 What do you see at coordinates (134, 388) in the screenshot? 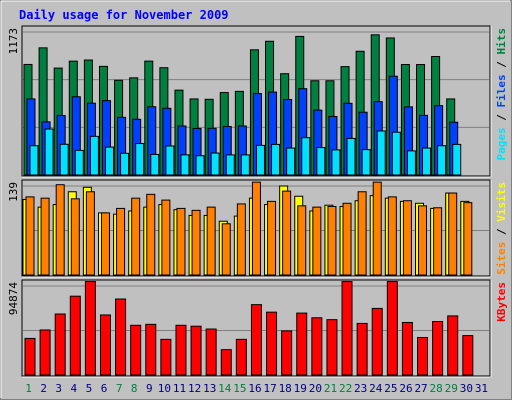
I see `x-tick-label-day-8: 8` at bounding box center [134, 388].